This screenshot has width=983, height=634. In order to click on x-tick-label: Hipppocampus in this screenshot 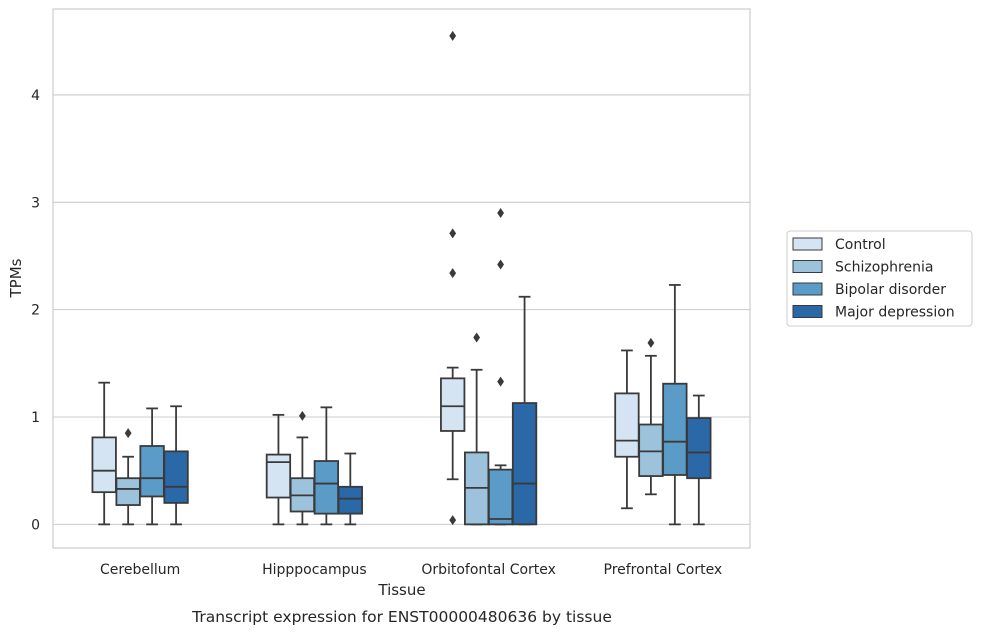, I will do `click(314, 570)`.